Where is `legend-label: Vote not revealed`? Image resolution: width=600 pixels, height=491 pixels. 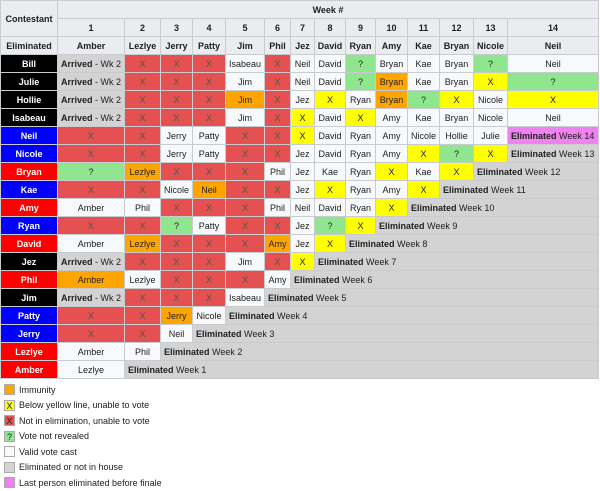 legend-label: Vote not revealed is located at coordinates (54, 436).